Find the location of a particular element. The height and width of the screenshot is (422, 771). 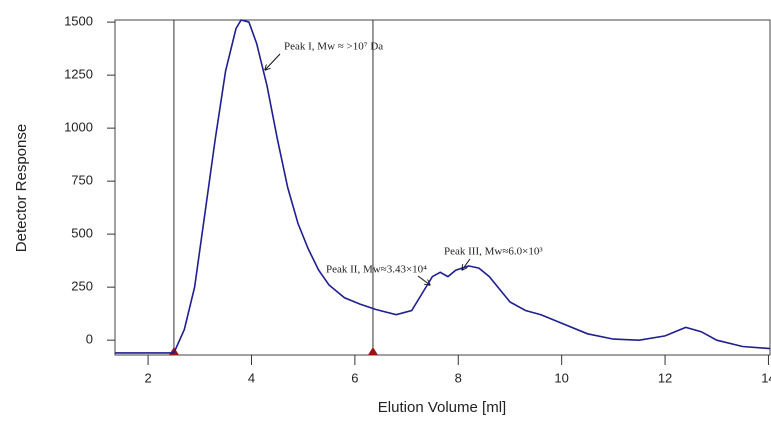

x-tick-label: 6 is located at coordinates (354, 377).